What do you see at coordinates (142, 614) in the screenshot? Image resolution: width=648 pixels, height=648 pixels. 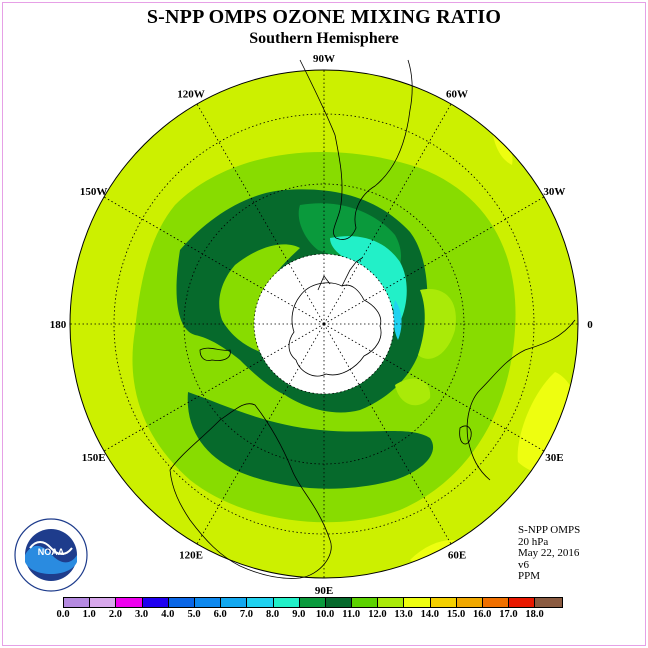 I see `colorbar-tick-label: 3.0` at bounding box center [142, 614].